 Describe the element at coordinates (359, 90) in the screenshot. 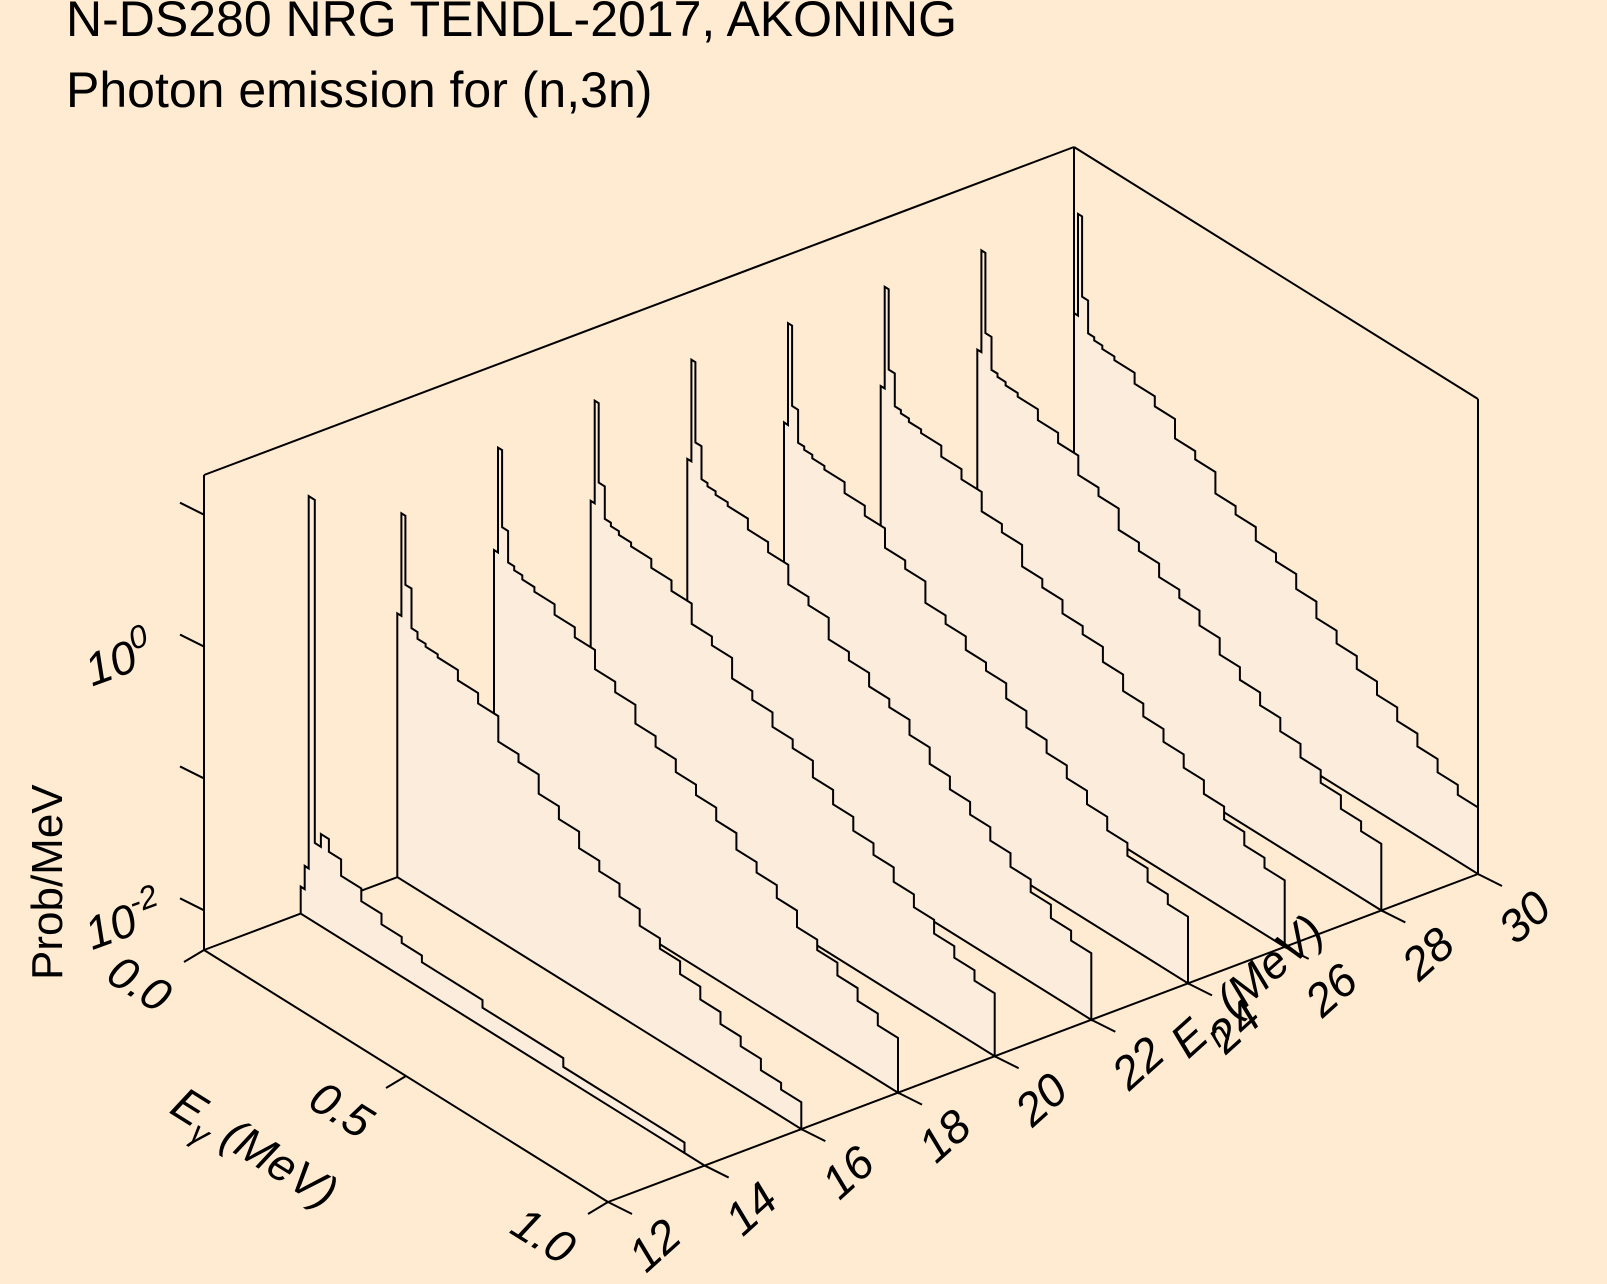

I see `chart-subtitle: Photon emission for (n,3n)` at that location.